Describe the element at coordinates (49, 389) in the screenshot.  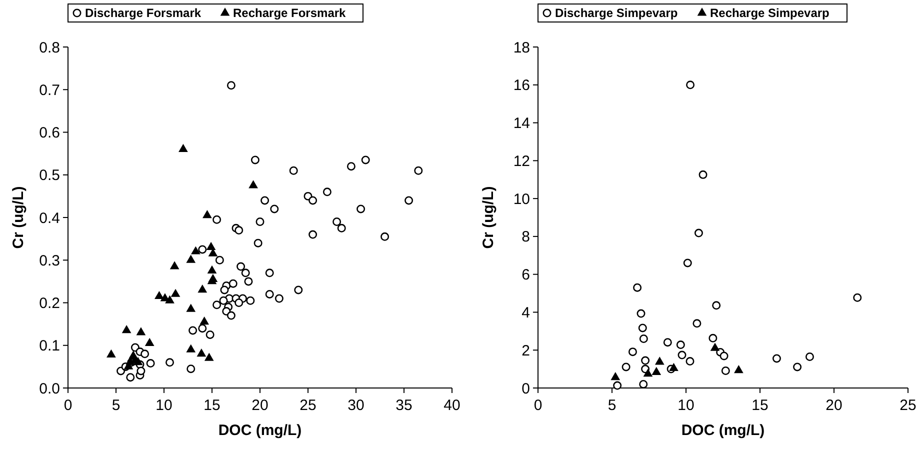
I see `y-tick-label: 0.0` at that location.